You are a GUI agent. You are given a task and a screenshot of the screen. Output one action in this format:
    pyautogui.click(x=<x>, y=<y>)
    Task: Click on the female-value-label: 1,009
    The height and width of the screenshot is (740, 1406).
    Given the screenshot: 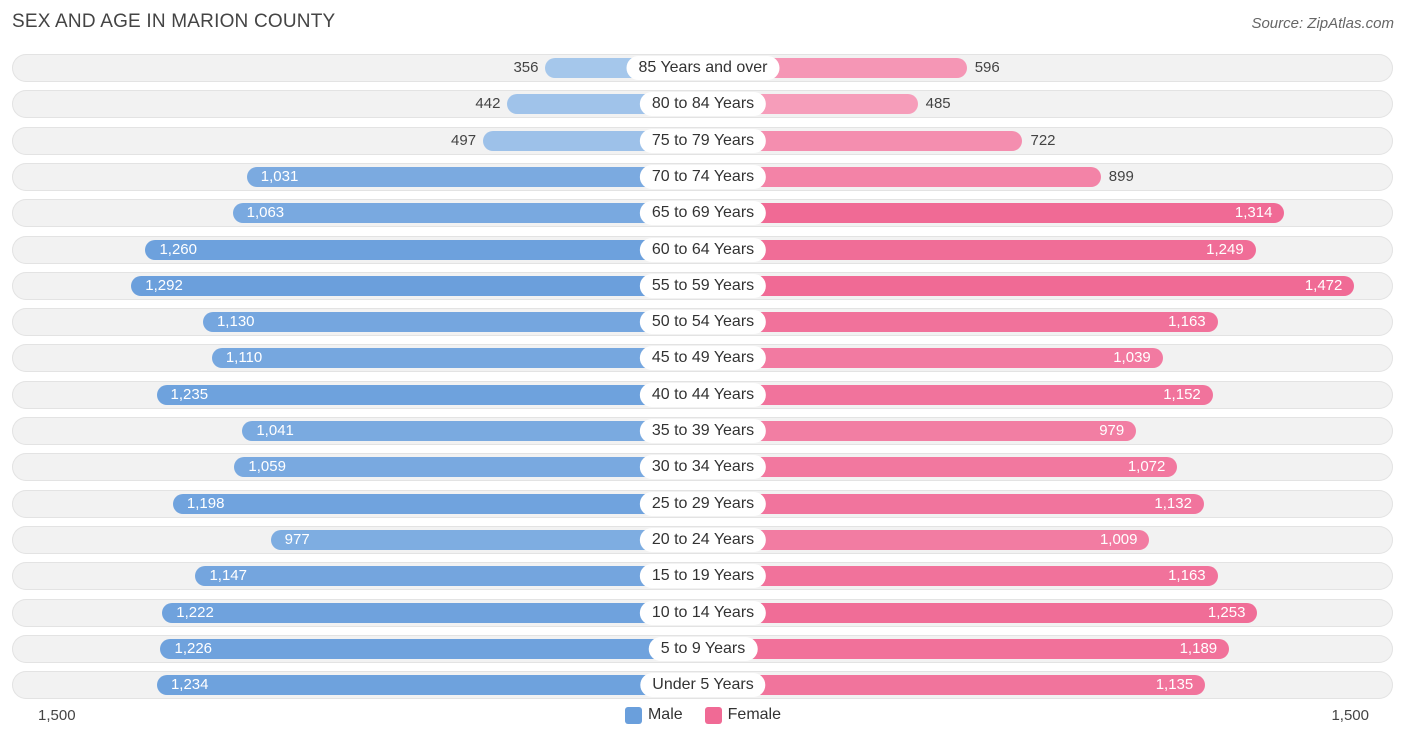 What is the action you would take?
    pyautogui.click(x=1118, y=539)
    